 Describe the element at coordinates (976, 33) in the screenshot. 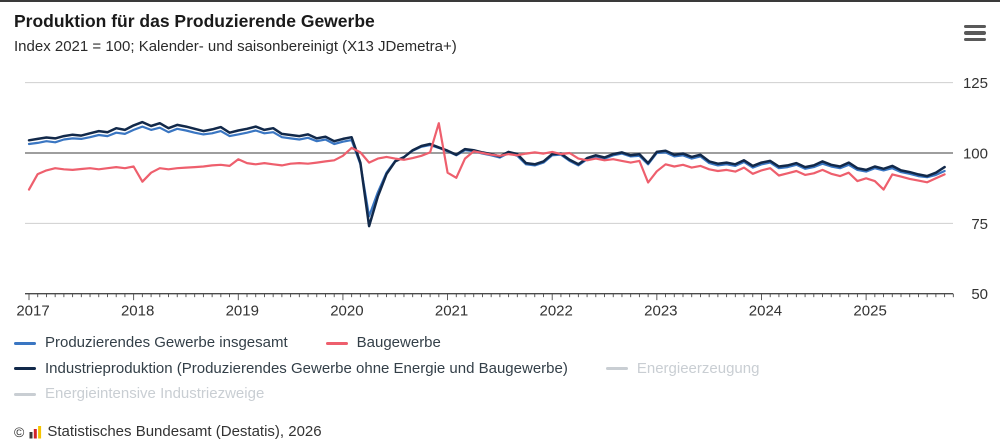

I see `hamburger-menu-icon` at that location.